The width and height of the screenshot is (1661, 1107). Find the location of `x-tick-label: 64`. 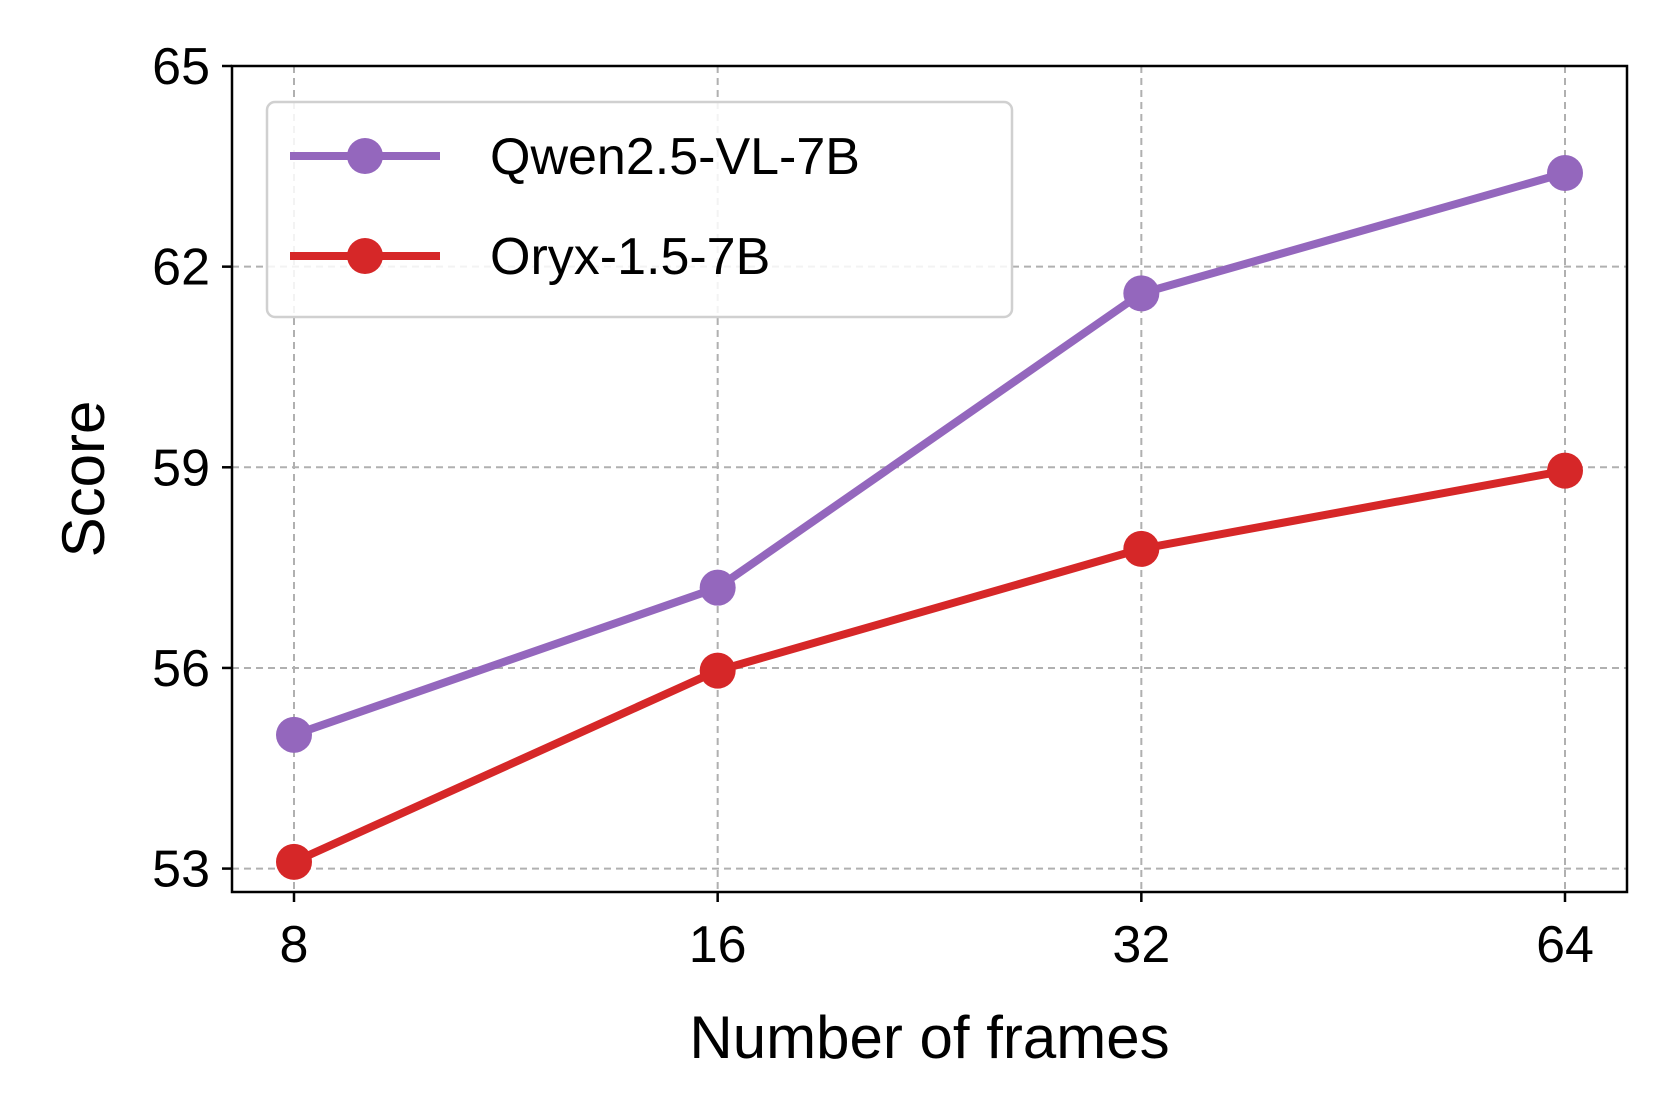

x-tick-label: 64 is located at coordinates (1565, 945).